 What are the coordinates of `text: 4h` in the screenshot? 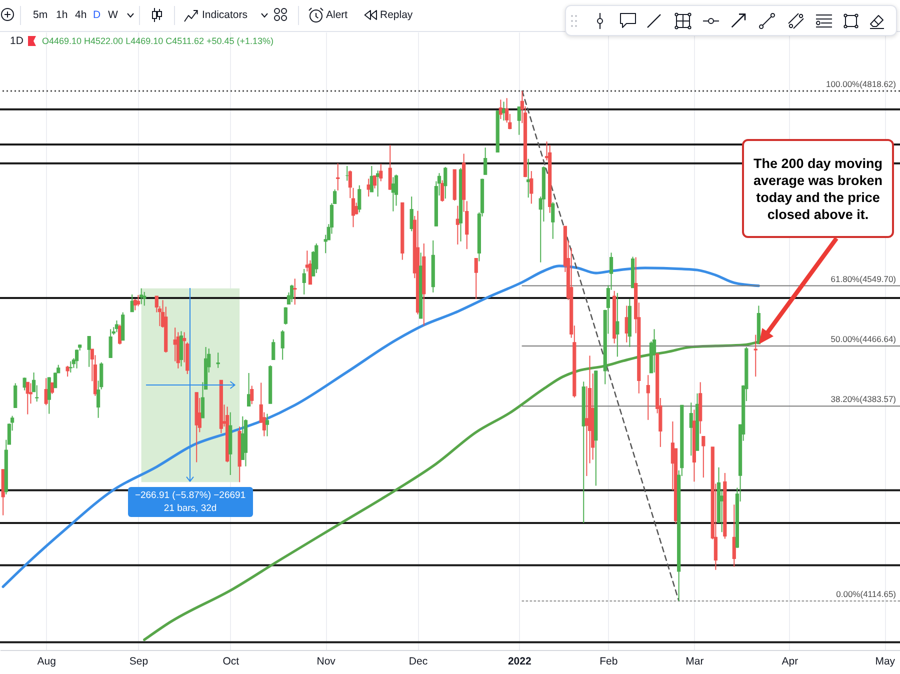 It's located at (81, 15).